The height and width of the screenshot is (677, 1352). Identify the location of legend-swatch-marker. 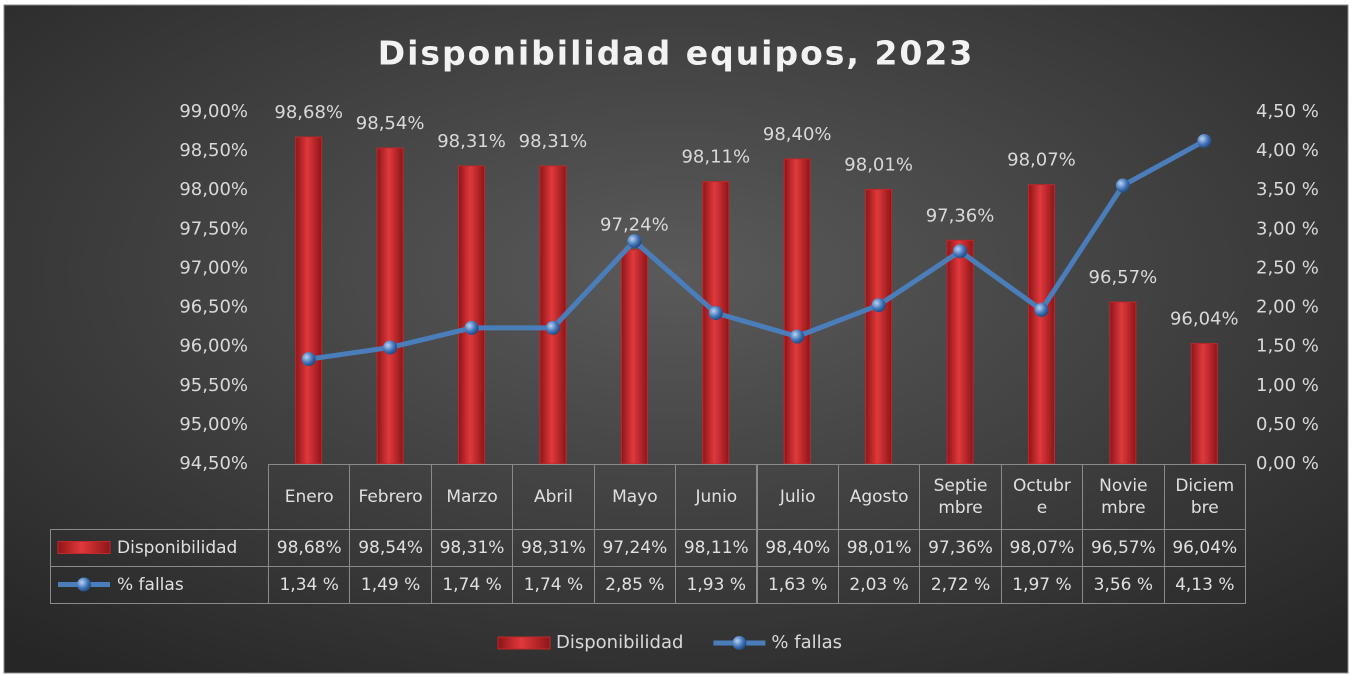
(739, 643).